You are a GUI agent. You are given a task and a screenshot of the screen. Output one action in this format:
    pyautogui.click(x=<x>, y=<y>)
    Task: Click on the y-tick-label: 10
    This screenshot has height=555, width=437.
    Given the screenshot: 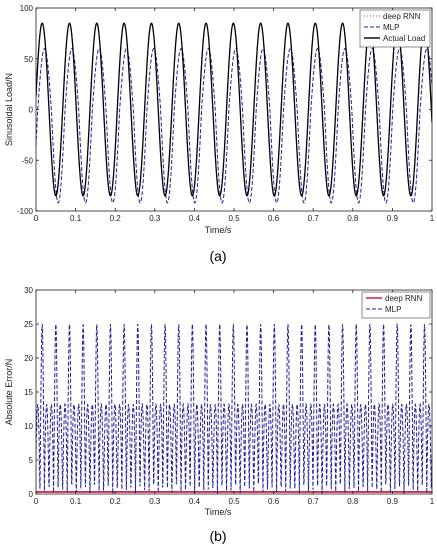 What is the action you would take?
    pyautogui.click(x=28, y=426)
    